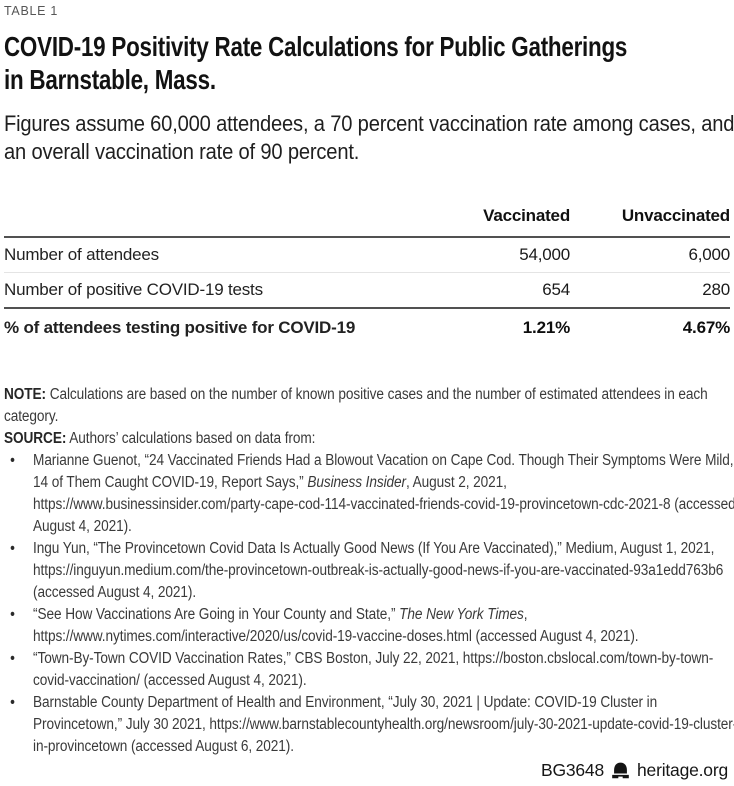  What do you see at coordinates (25, 394) in the screenshot?
I see `note-label: NOTE:` at bounding box center [25, 394].